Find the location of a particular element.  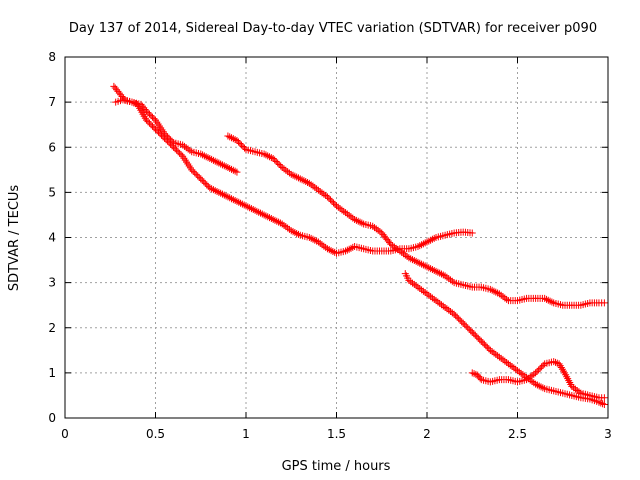

y-tick-label: 6 is located at coordinates (52, 147).